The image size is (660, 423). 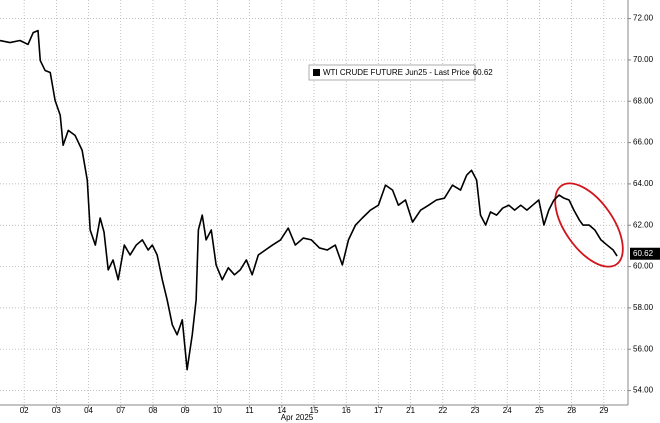 What do you see at coordinates (643, 224) in the screenshot?
I see `y-tick-label: 62.00` at bounding box center [643, 224].